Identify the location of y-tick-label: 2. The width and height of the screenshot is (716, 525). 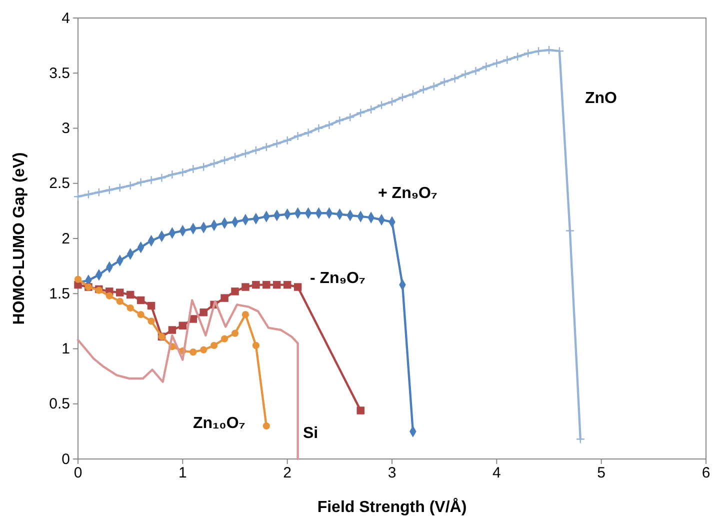
(66, 239).